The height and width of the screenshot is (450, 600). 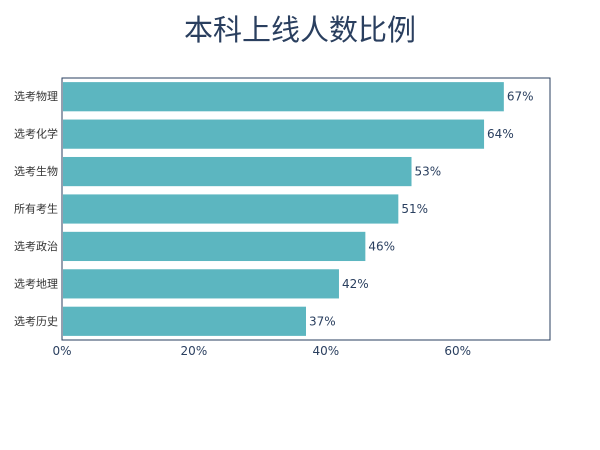 What do you see at coordinates (61, 351) in the screenshot?
I see `x-tick-label: 0%` at bounding box center [61, 351].